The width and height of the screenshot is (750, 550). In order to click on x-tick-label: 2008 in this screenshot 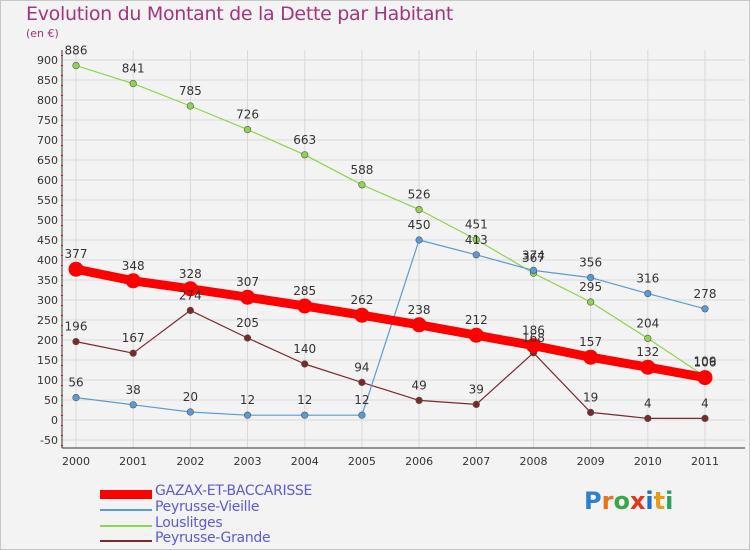, I will do `click(533, 461)`.